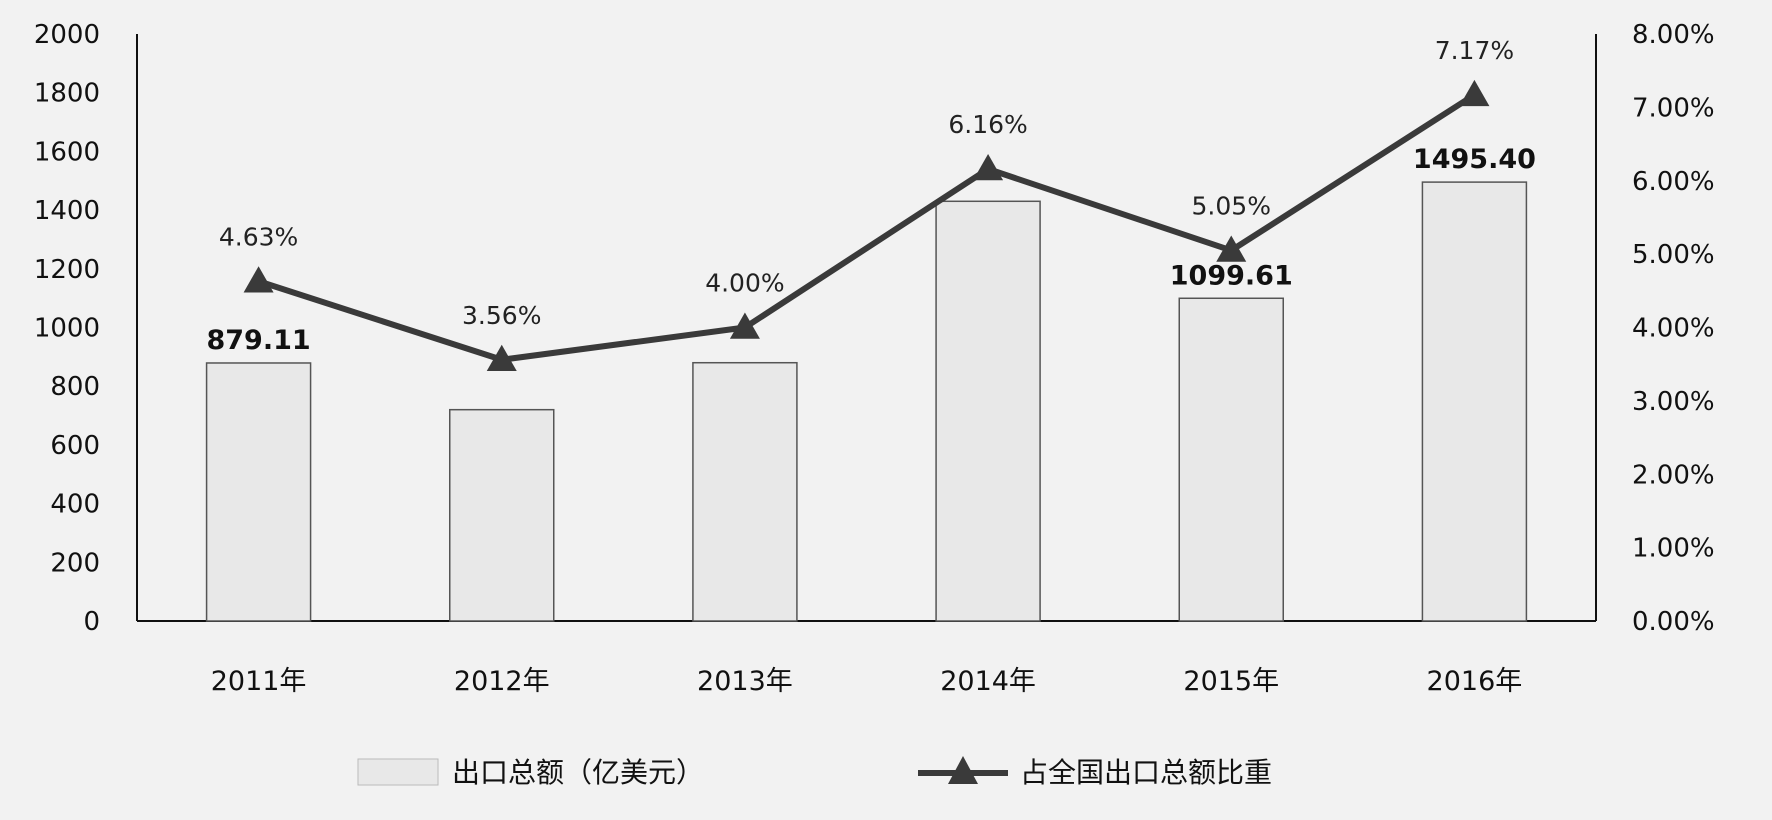  Describe the element at coordinates (67, 152) in the screenshot. I see `y-left-tick-label: 1600` at that location.